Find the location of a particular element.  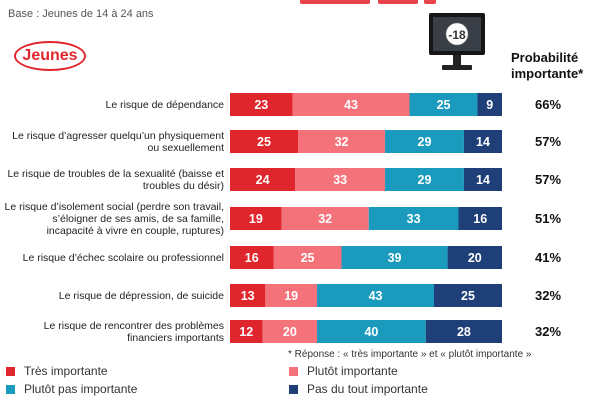

legend-item-plutot-pas-importante: Plutôt pas importante is located at coordinates (71, 389).